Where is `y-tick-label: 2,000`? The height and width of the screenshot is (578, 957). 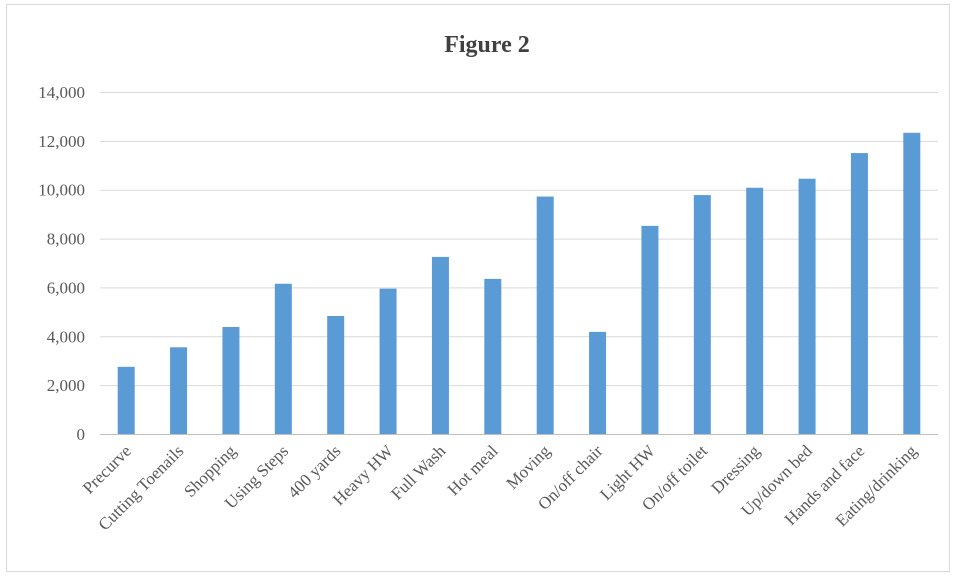 y-tick-label: 2,000 is located at coordinates (66, 385).